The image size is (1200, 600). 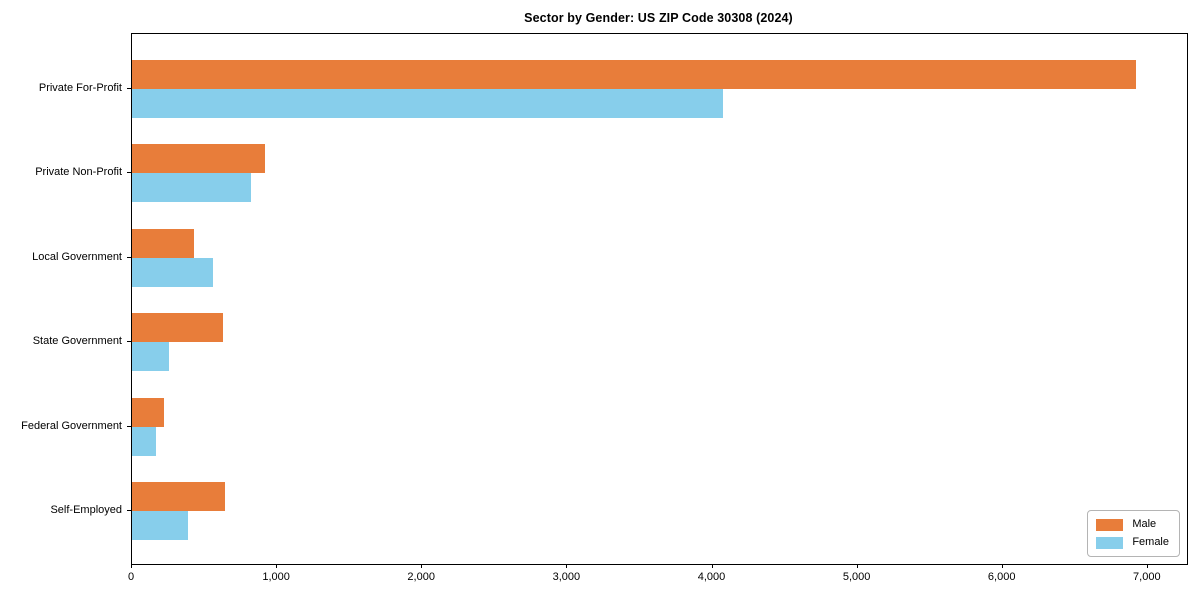 What do you see at coordinates (711, 577) in the screenshot?
I see `x-tick-label: 4,000` at bounding box center [711, 577].